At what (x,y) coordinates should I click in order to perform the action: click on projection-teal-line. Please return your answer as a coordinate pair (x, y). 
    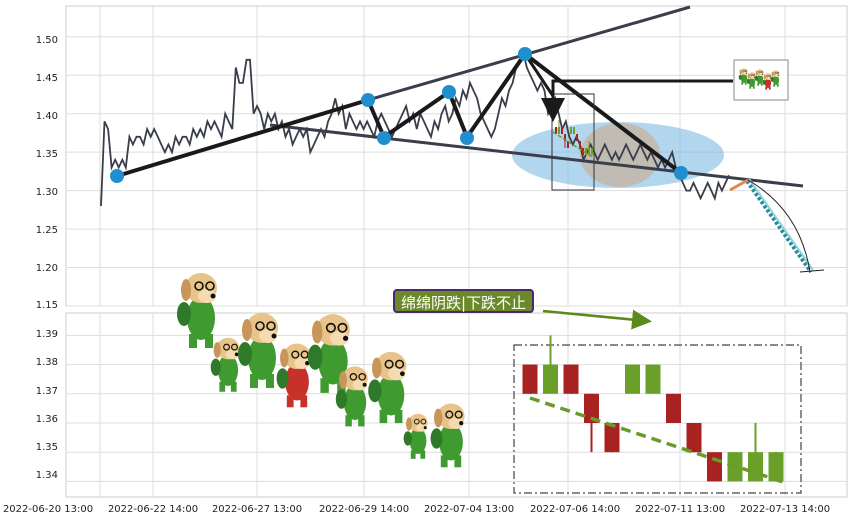
    Looking at the image, I should click on (779, 226).